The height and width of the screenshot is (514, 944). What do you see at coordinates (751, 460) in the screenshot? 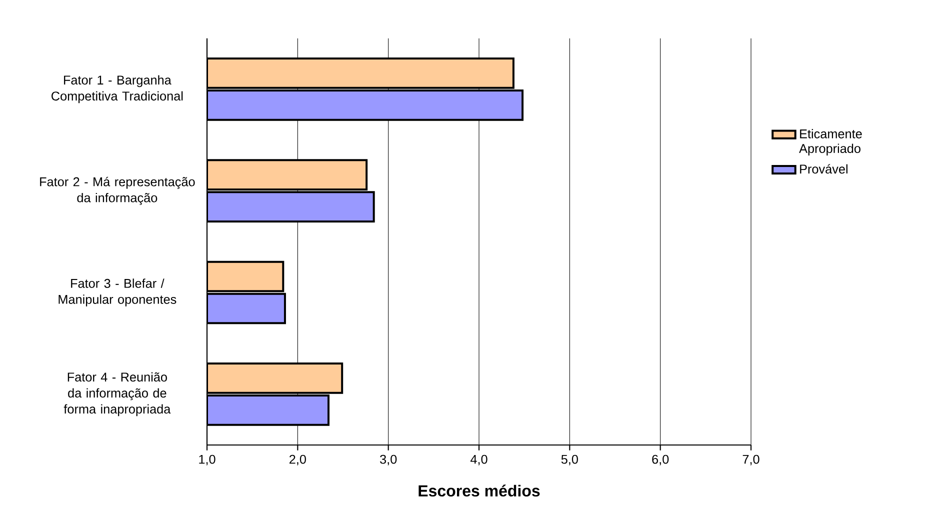
I see `x-tick-label: 7,0` at bounding box center [751, 460].